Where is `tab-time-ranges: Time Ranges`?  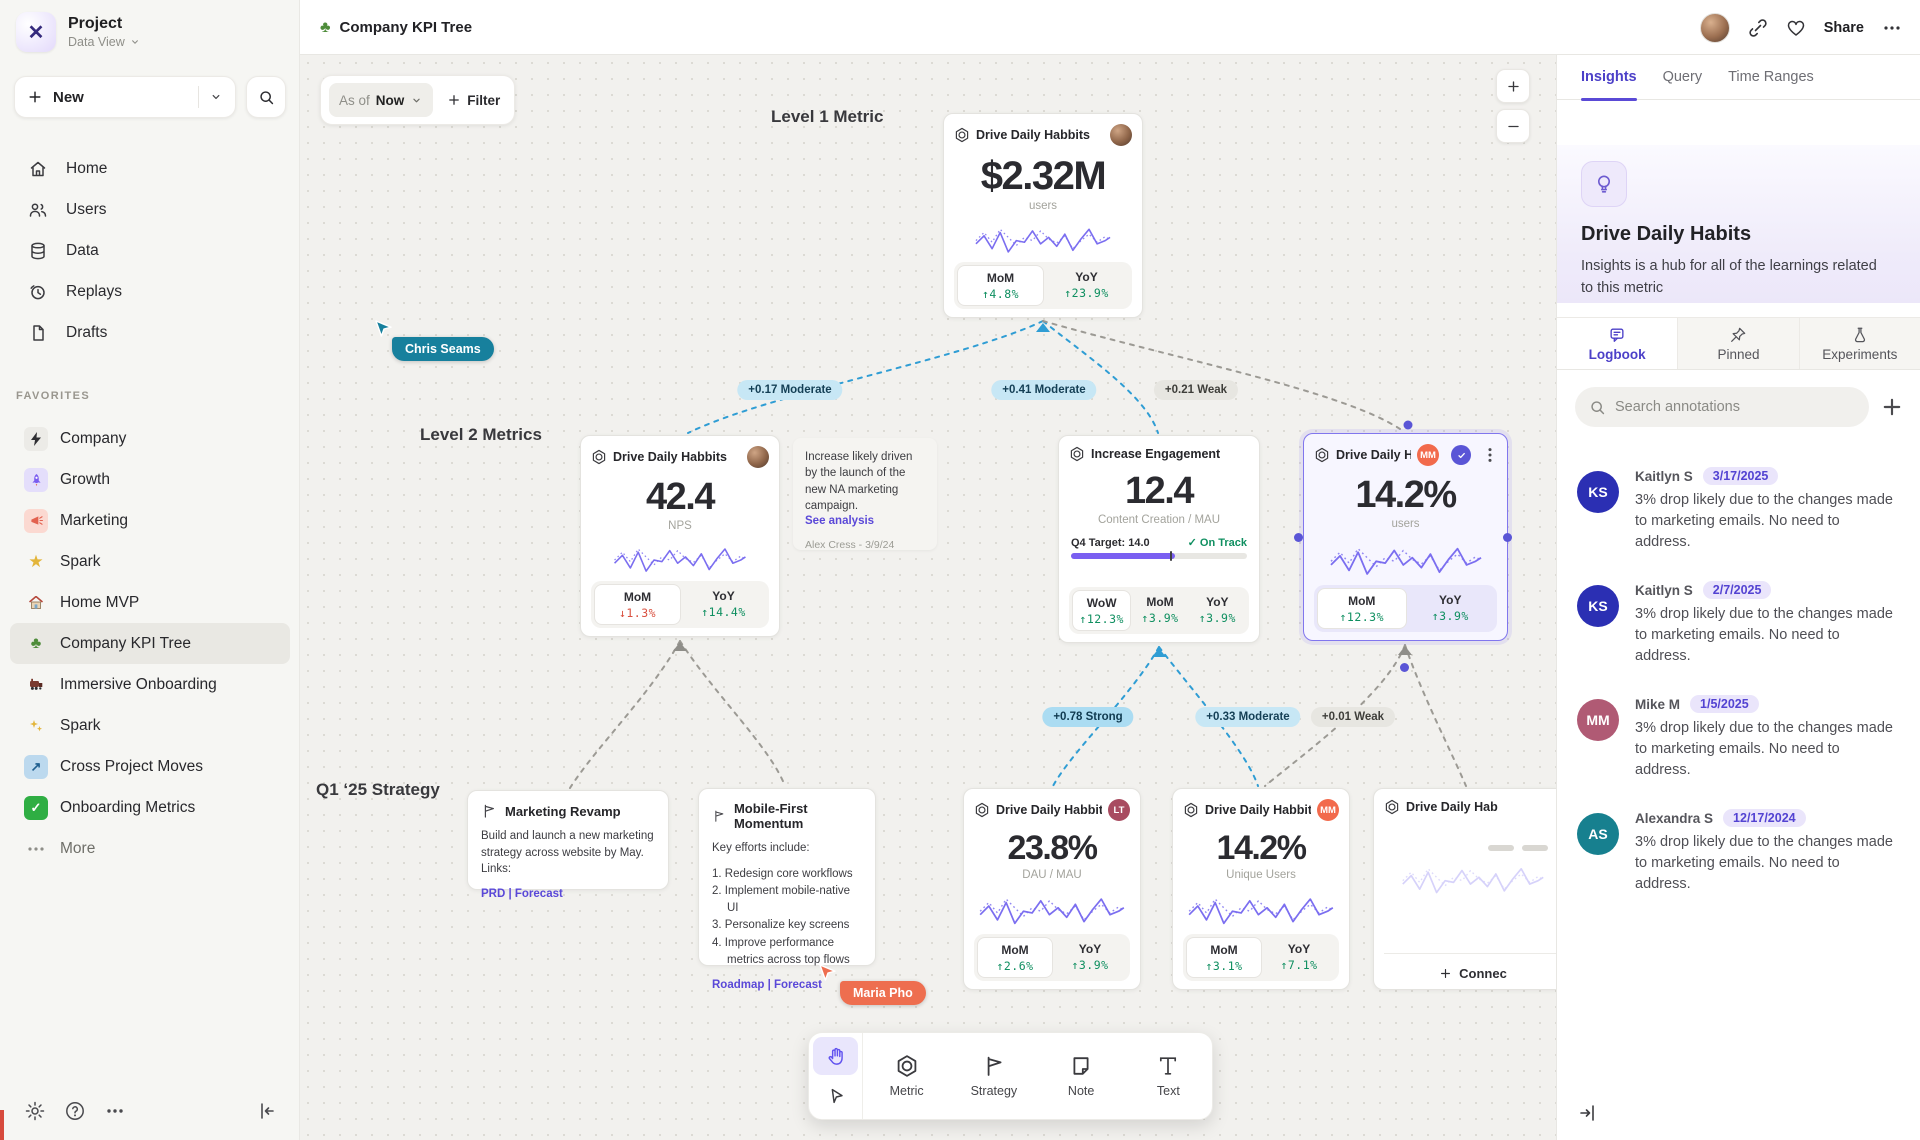
tab-time-ranges: Time Ranges is located at coordinates (1771, 77).